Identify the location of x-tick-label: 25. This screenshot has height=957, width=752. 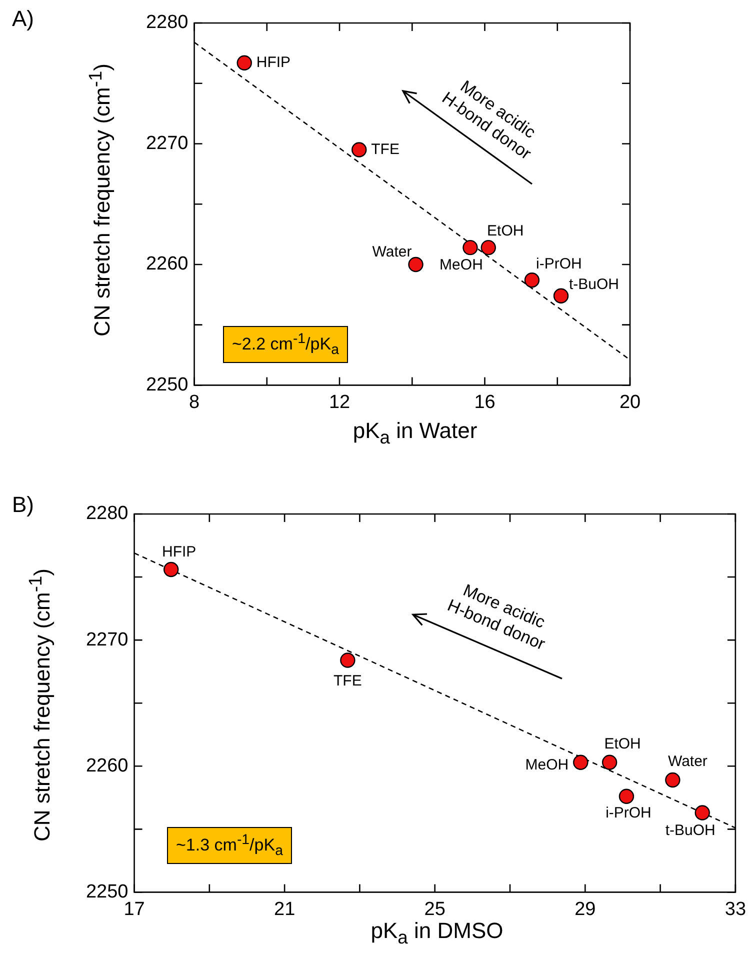
(435, 909).